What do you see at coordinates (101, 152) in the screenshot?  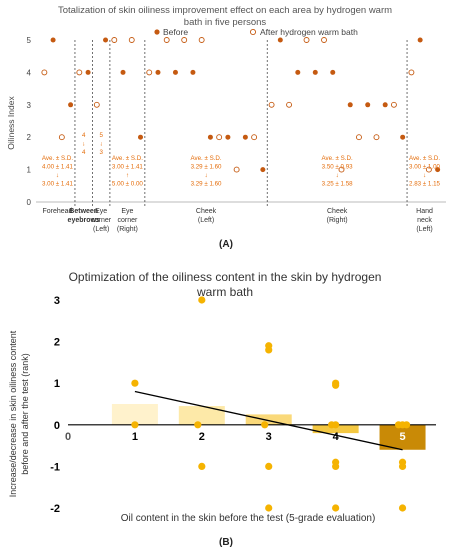 I see `area-annotation-line: 3` at bounding box center [101, 152].